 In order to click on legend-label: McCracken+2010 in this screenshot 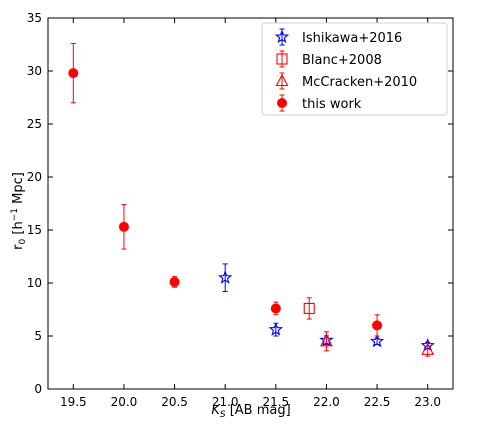, I will do `click(359, 82)`.